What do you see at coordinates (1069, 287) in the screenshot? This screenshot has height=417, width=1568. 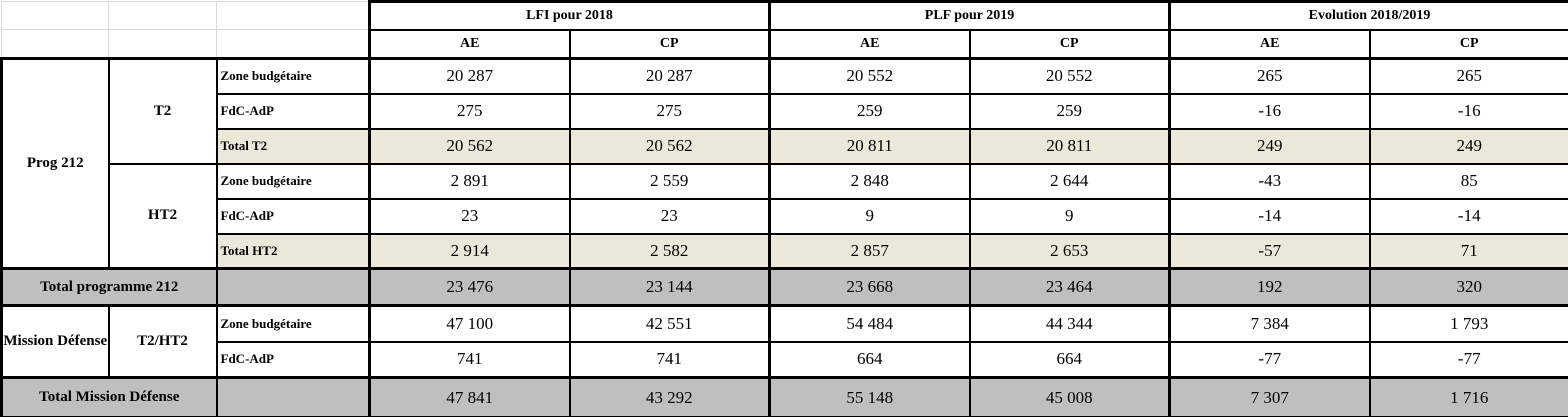 I see `value-cell: 23 464` at bounding box center [1069, 287].